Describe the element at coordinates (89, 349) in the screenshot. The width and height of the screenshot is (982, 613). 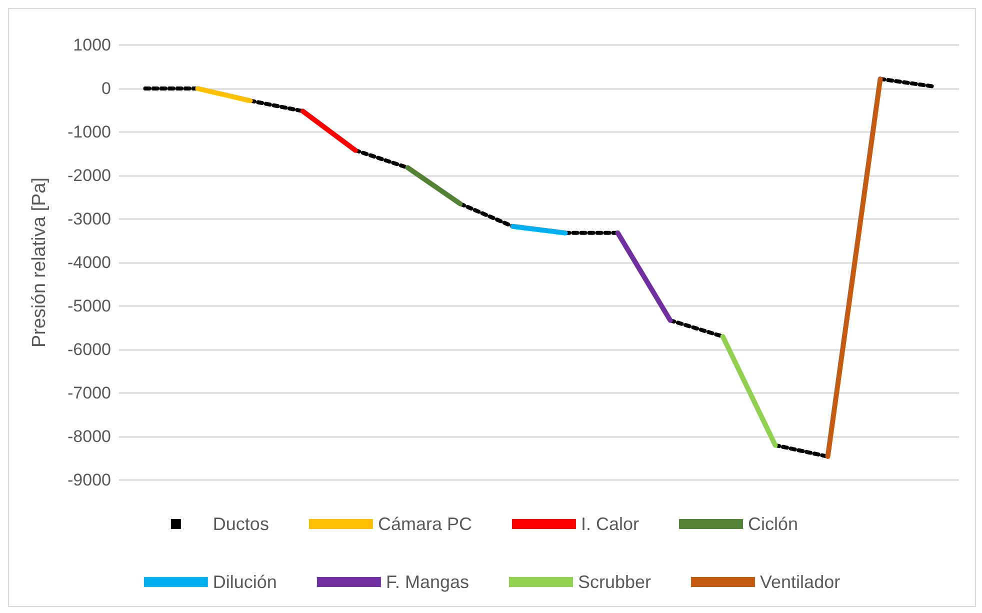
I see `y-tick-label: -6000` at that location.